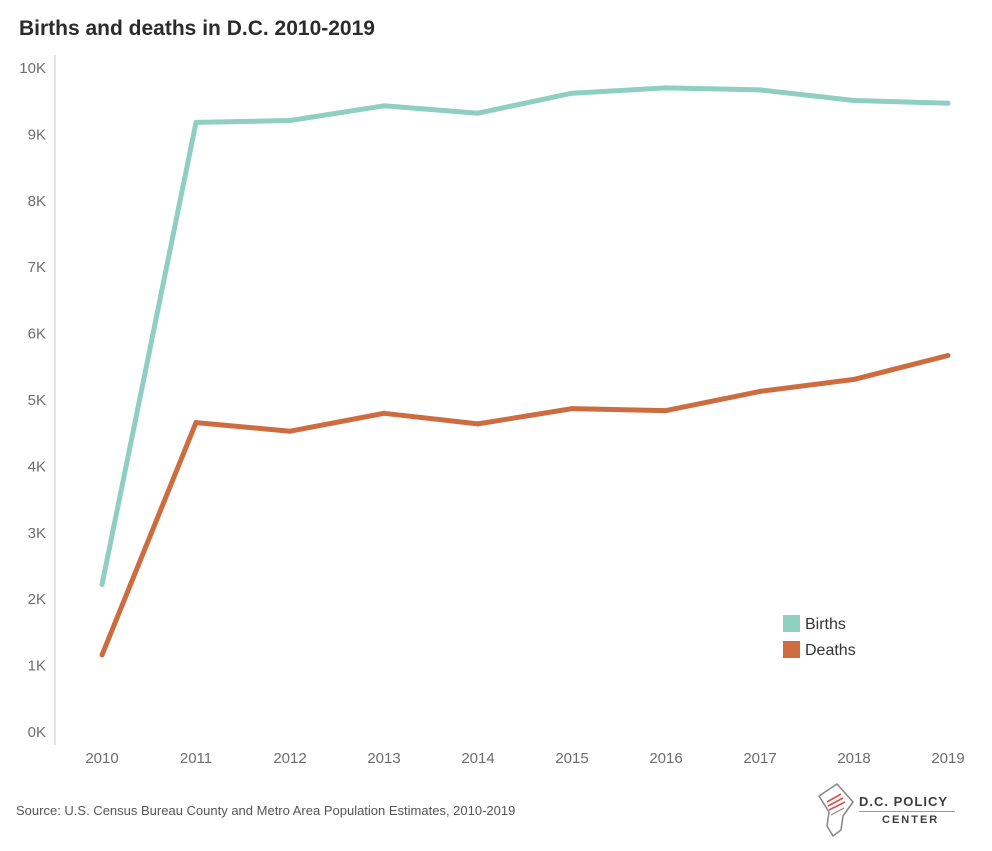 This screenshot has width=992, height=851. What do you see at coordinates (289, 758) in the screenshot?
I see `x-tick-label: 2012` at bounding box center [289, 758].